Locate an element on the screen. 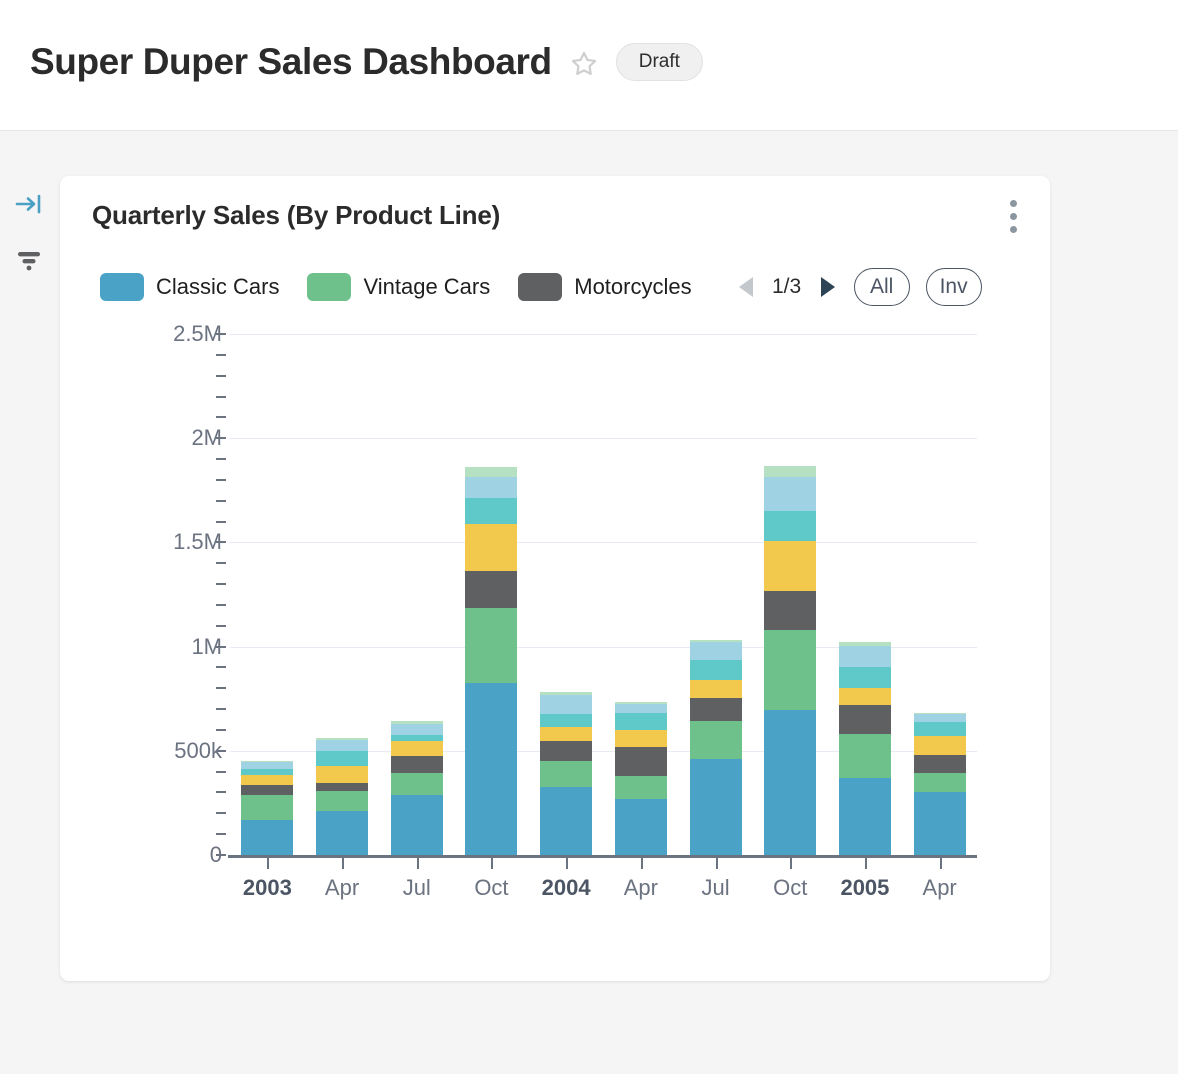 The image size is (1178, 1074). x-axis-tick-label: Apr is located at coordinates (640, 887).